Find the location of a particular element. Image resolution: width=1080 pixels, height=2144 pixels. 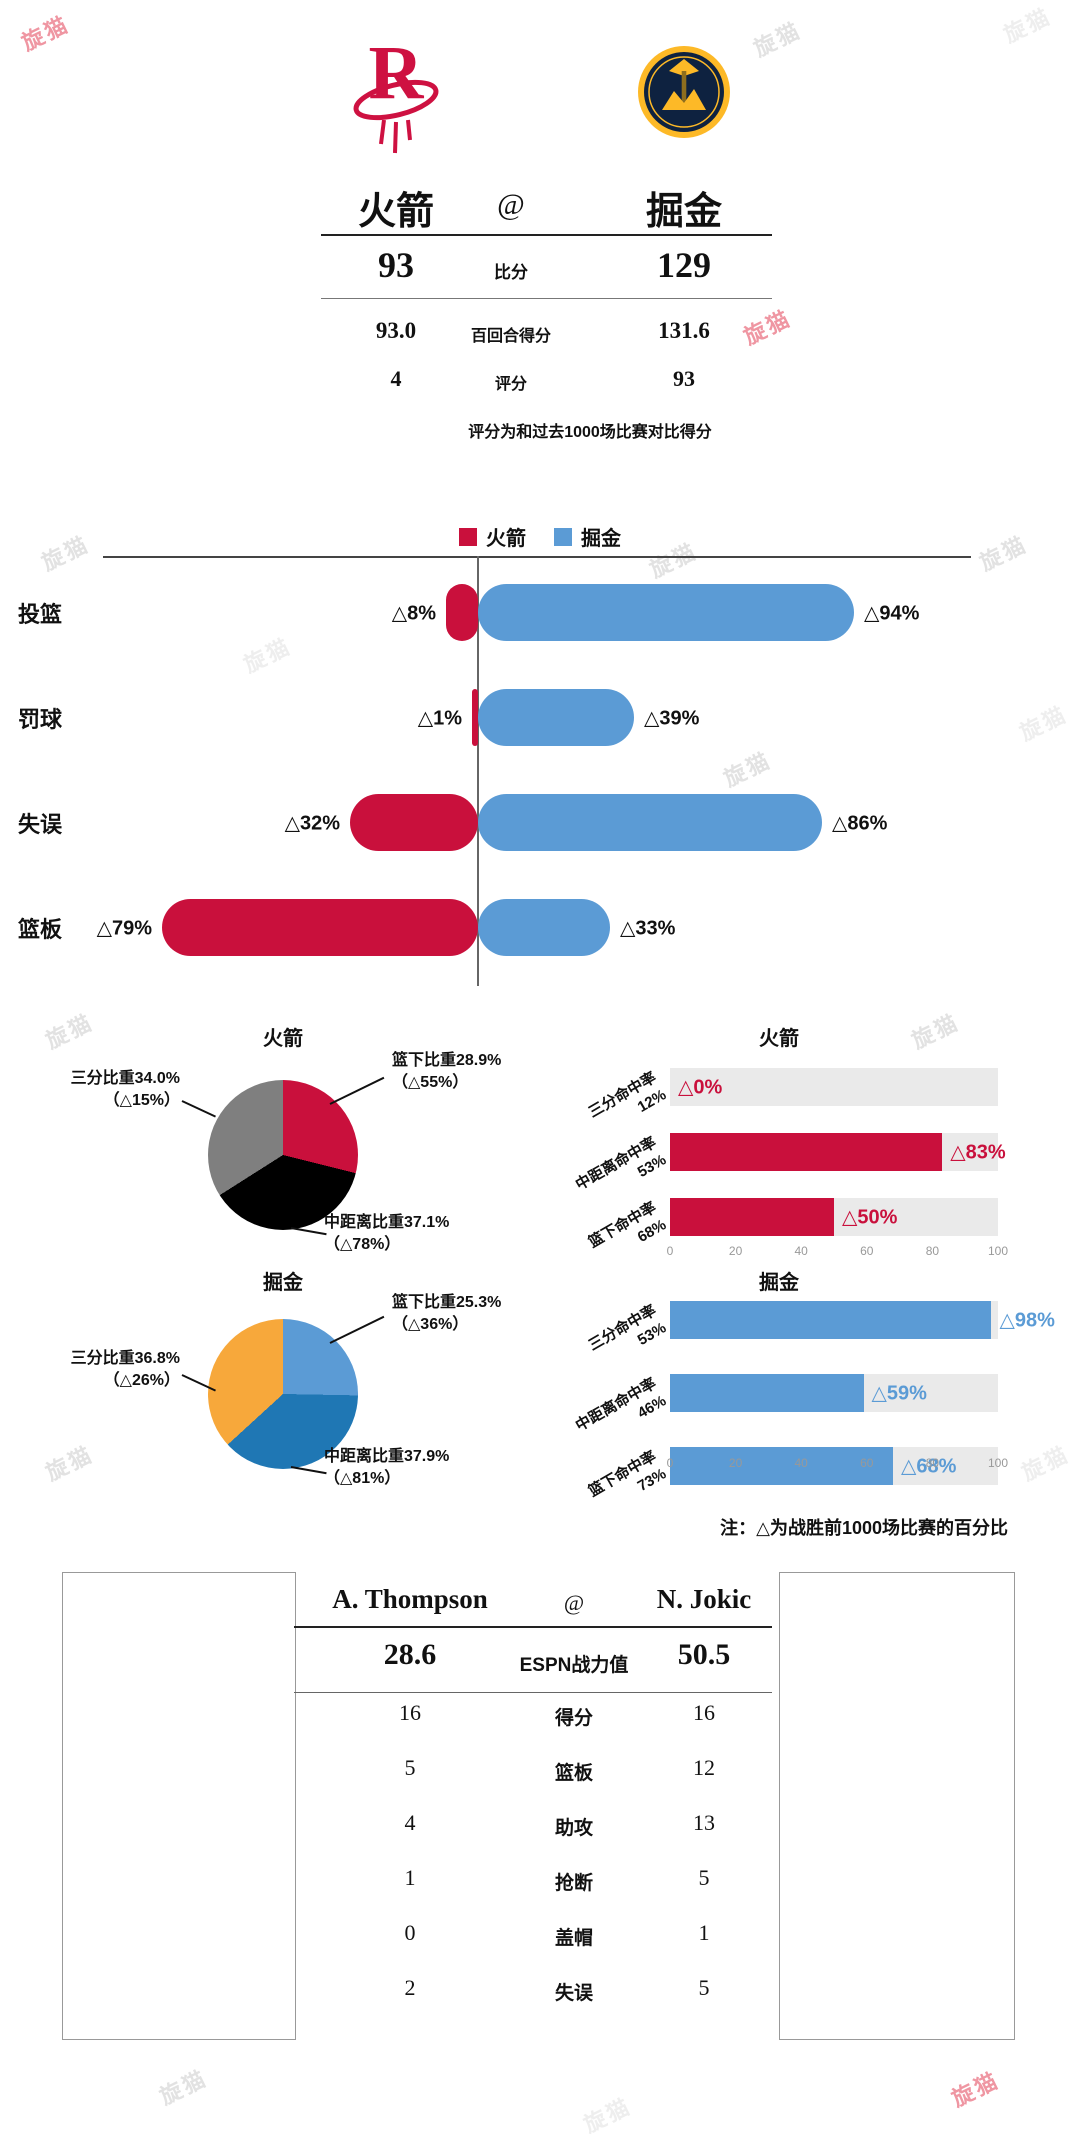

rockets-logo-icon: R is located at coordinates (396, 92).